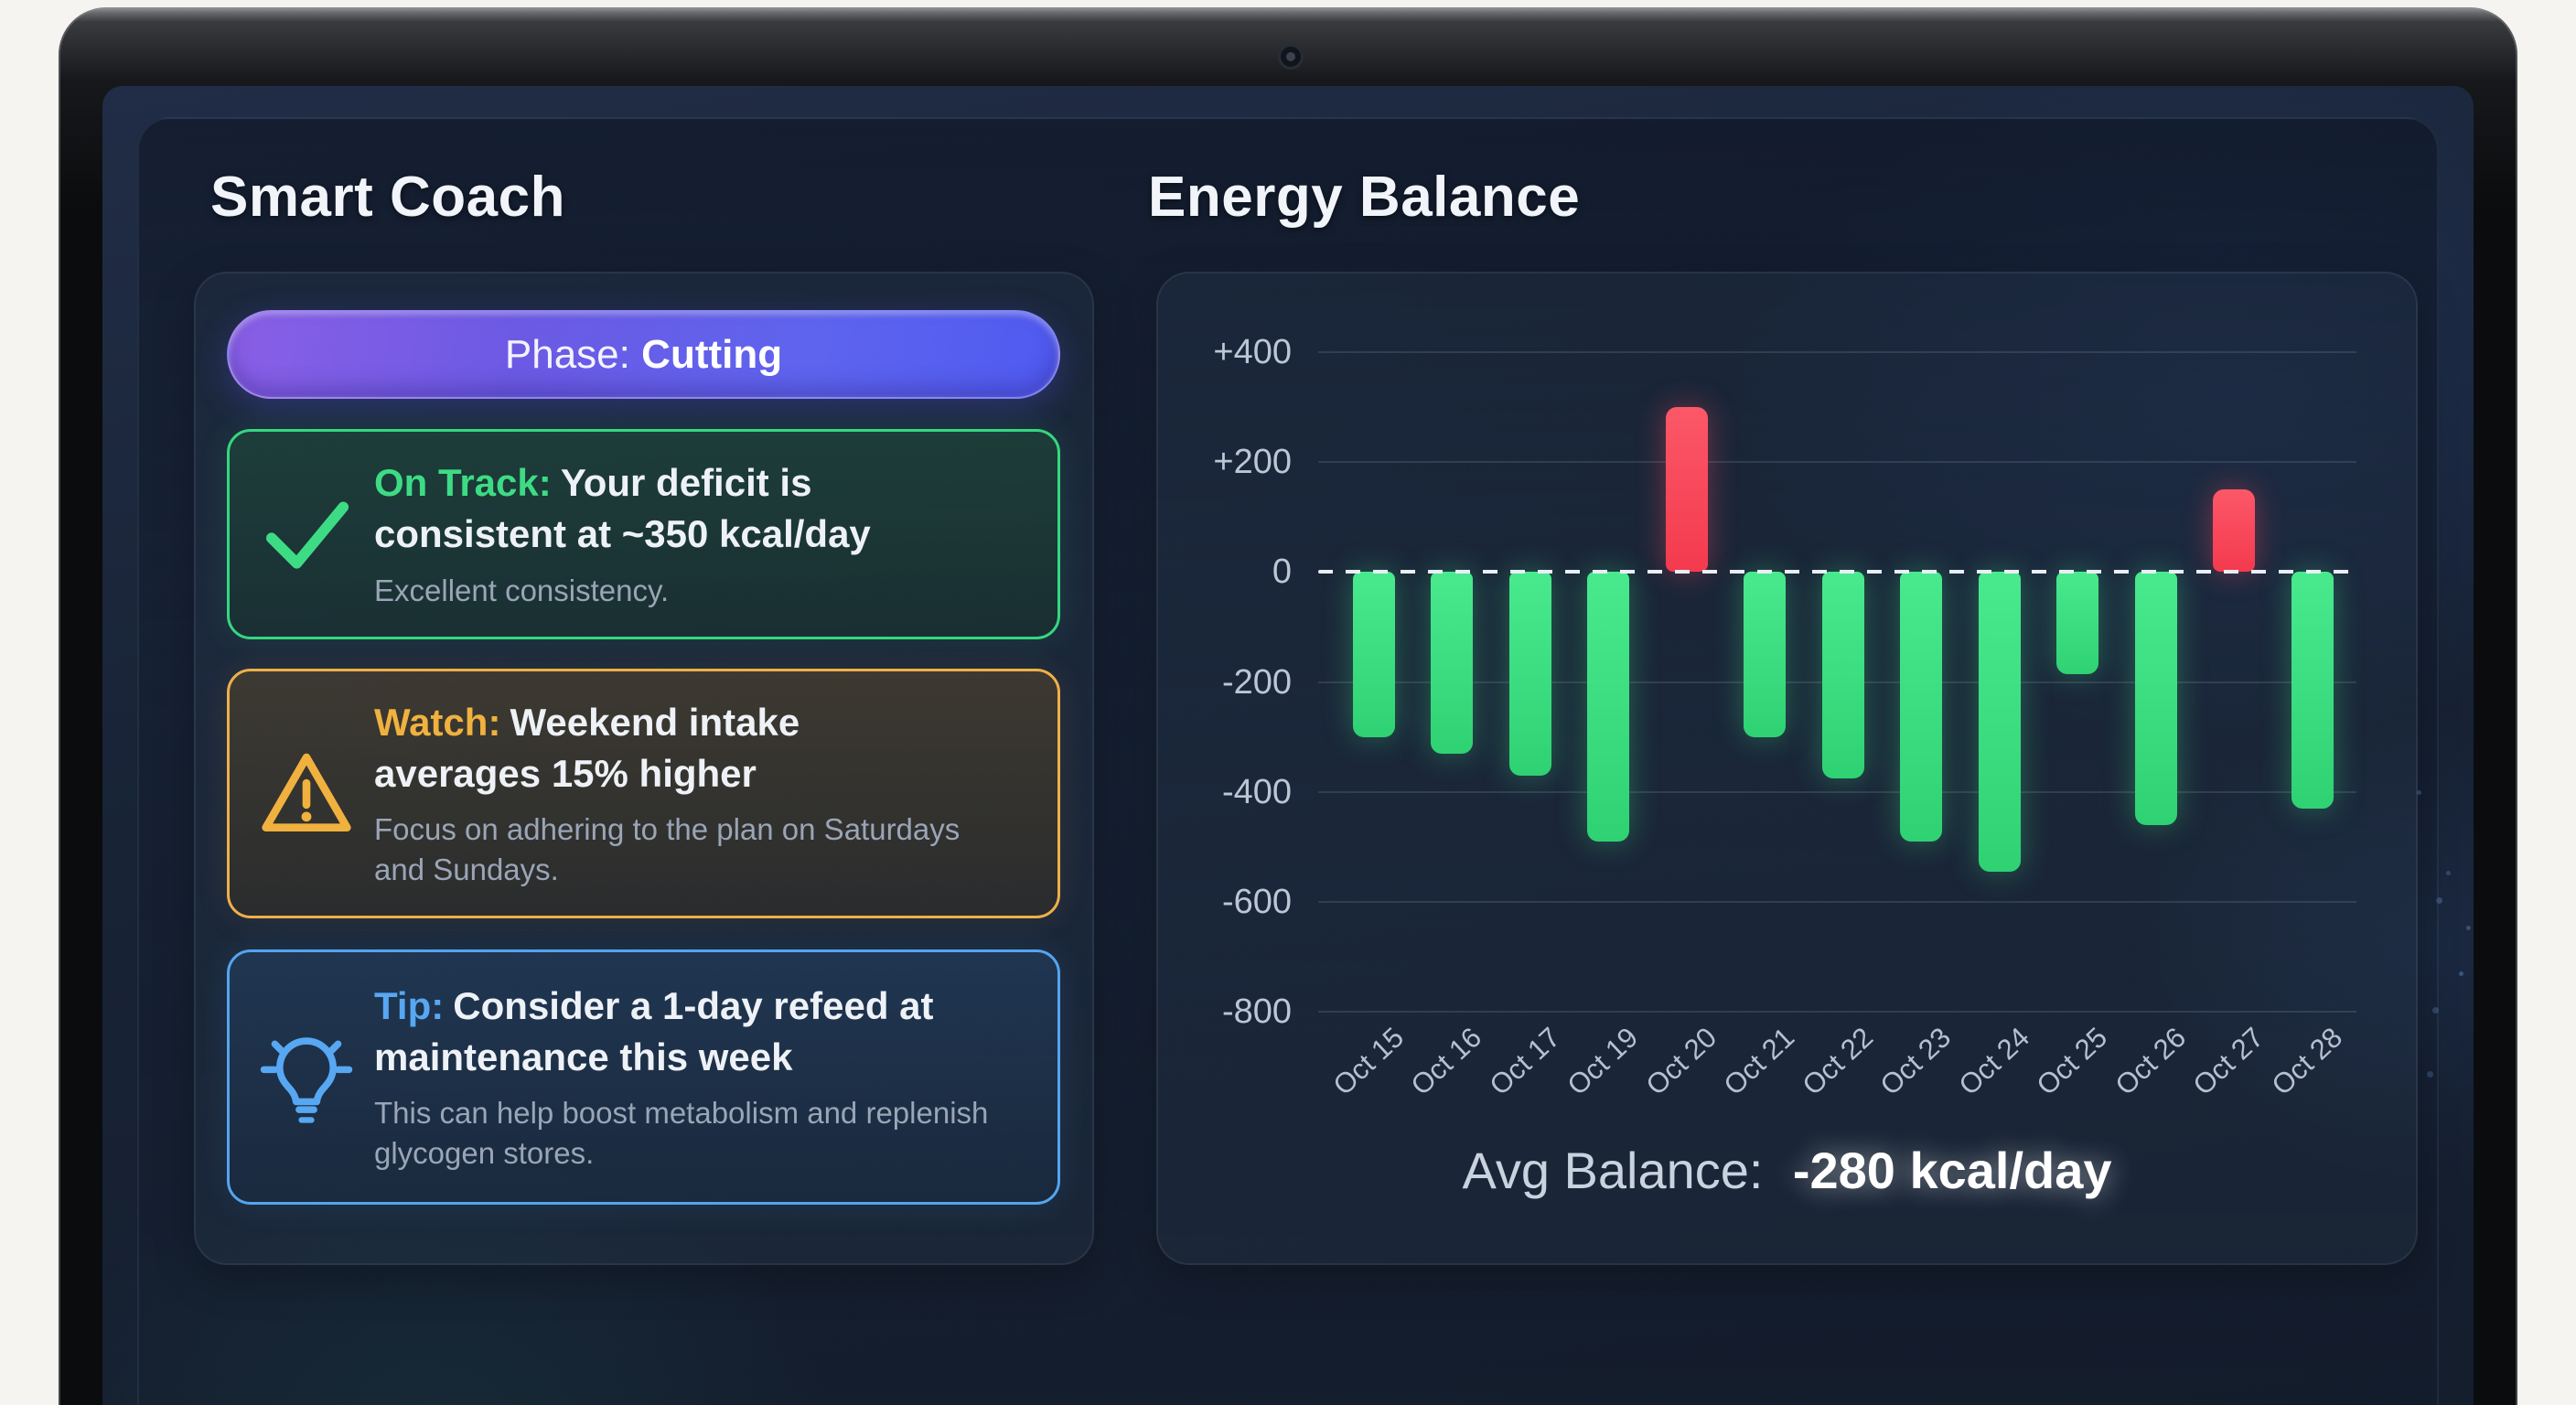 The height and width of the screenshot is (1405, 2576). Describe the element at coordinates (1257, 902) in the screenshot. I see `y-tick-label: -600` at that location.